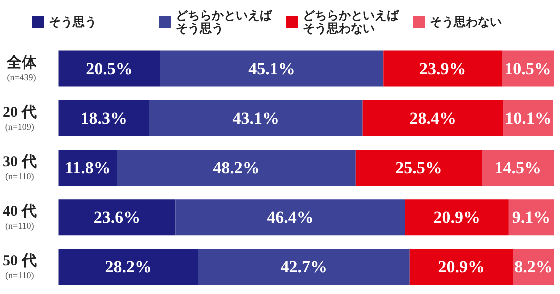 The height and width of the screenshot is (294, 560). I want to click on y-tick-label: 全体 (n=439), so click(22, 68).